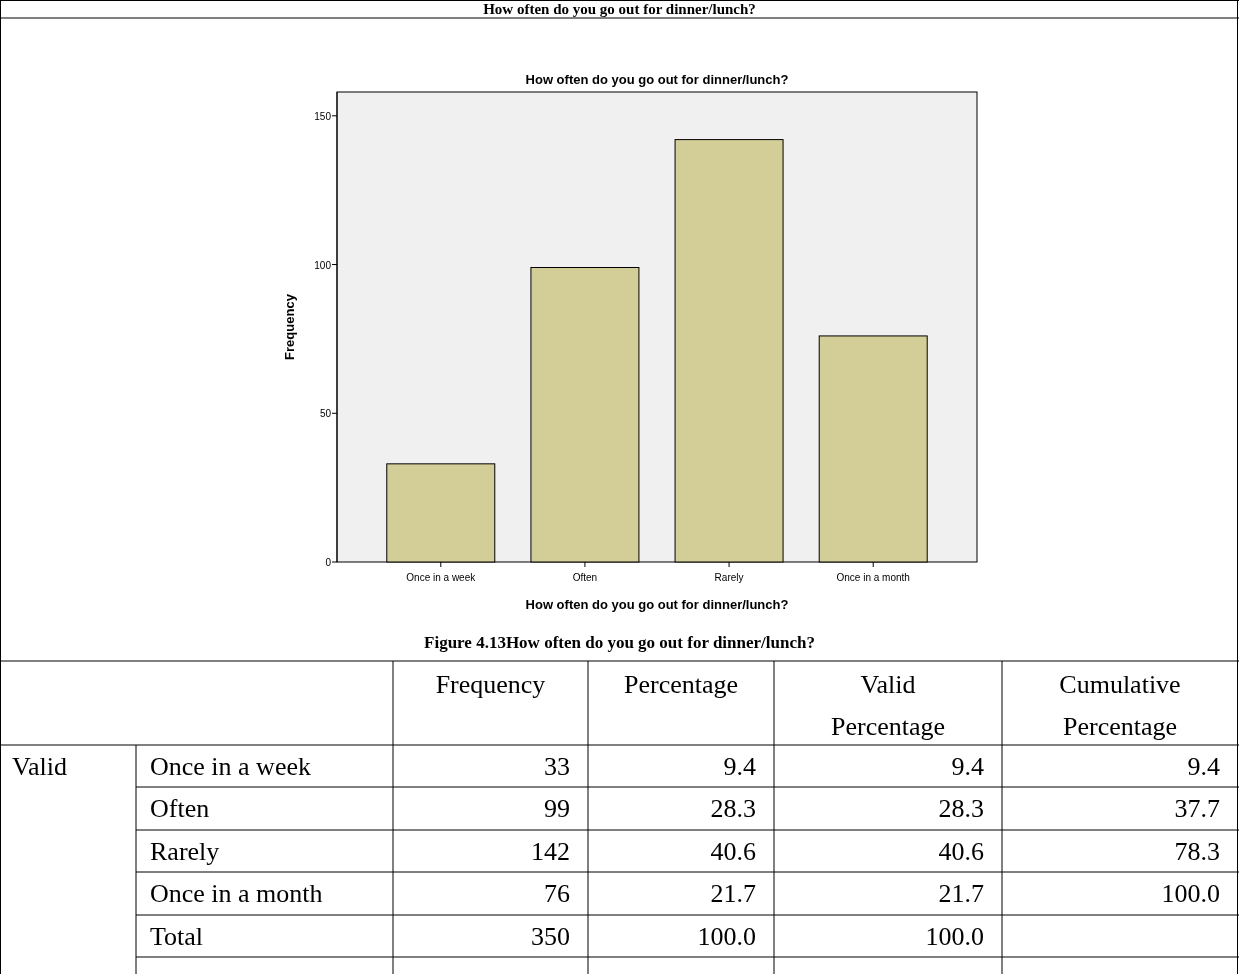  Describe the element at coordinates (873, 577) in the screenshot. I see `x-tick-label: Once in a month` at that location.